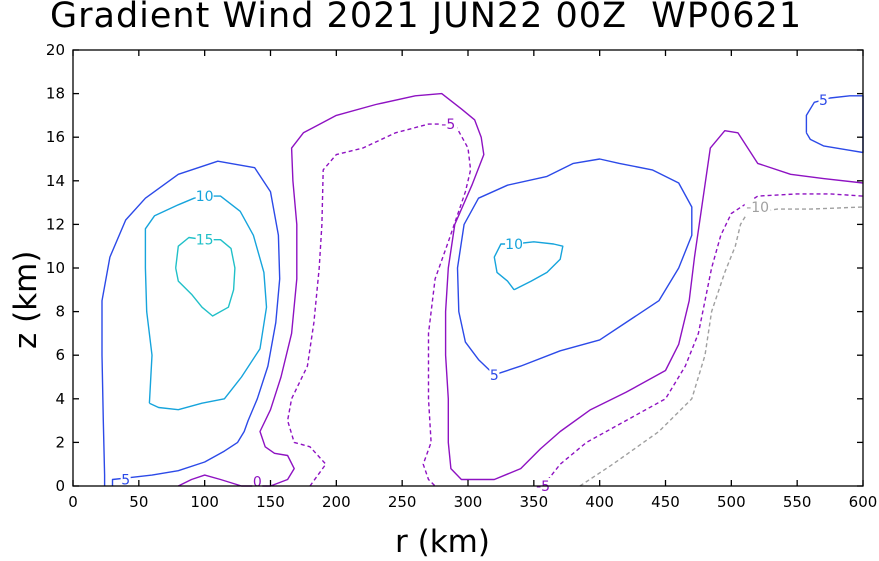 The width and height of the screenshot is (879, 561). What do you see at coordinates (534, 502) in the screenshot?
I see `tick-label: 350` at bounding box center [534, 502].